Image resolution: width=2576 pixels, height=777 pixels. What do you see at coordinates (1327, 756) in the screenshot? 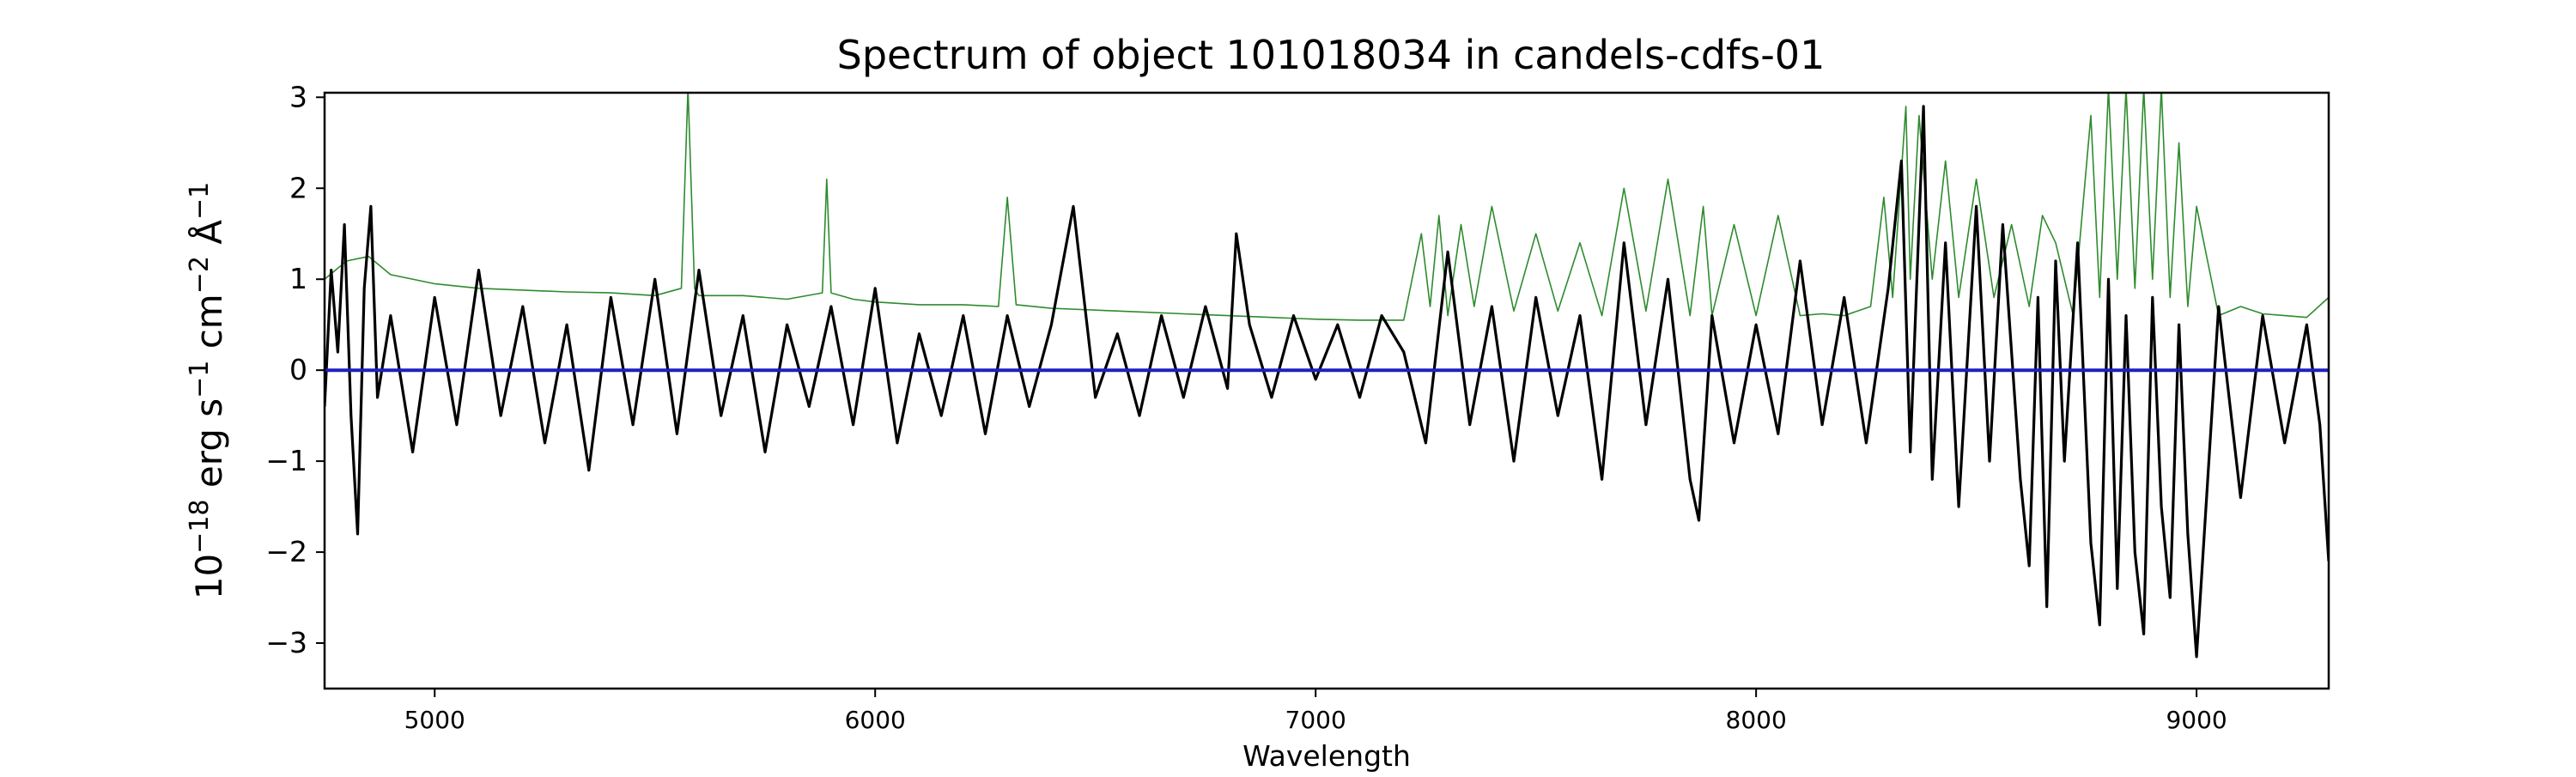
I see `x-axis-label: Wavelength` at bounding box center [1327, 756].